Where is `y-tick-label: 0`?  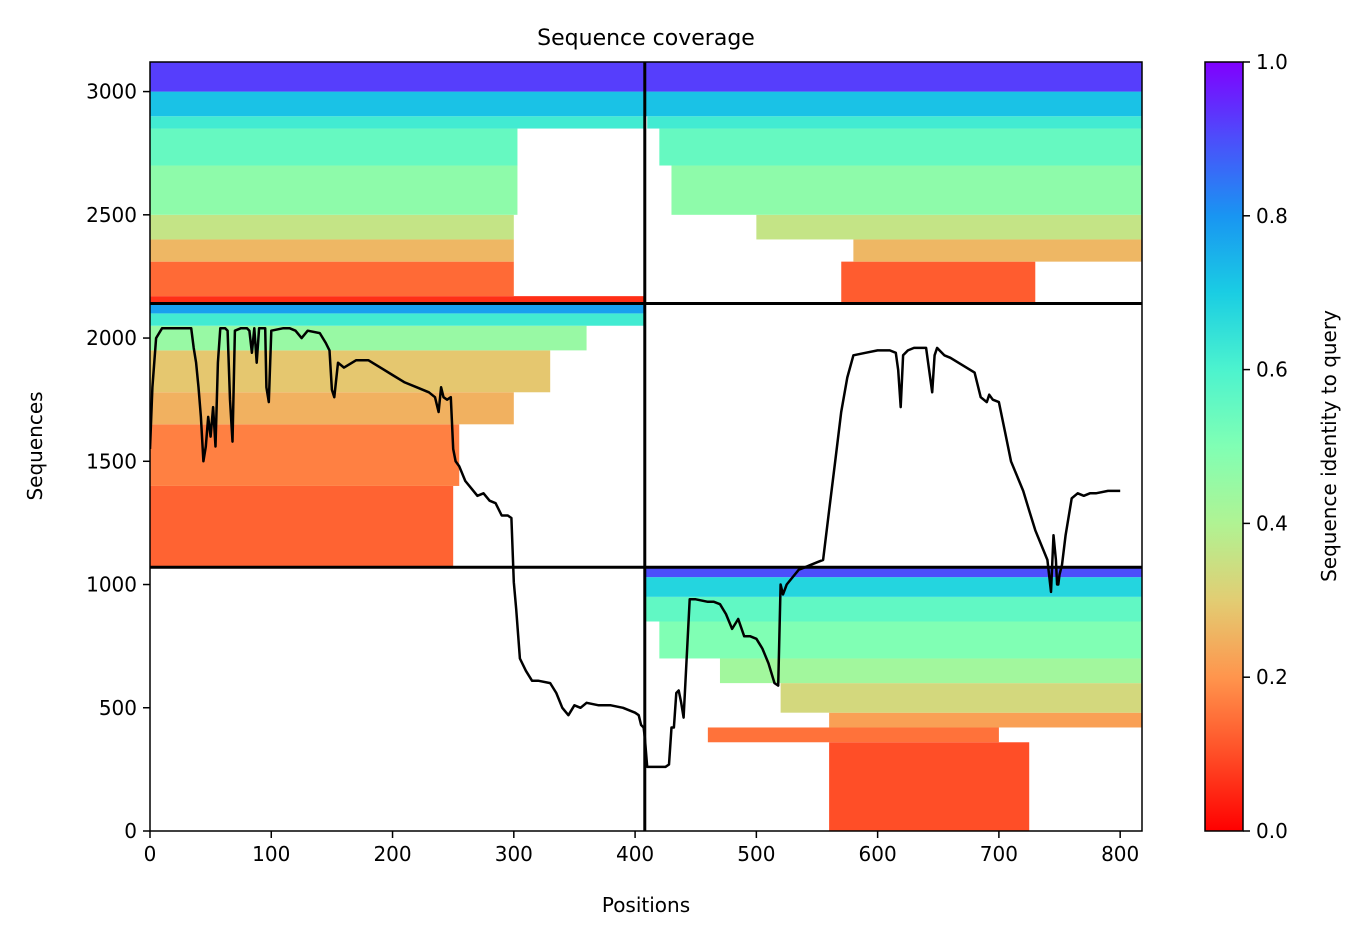
y-tick-label: 0 is located at coordinates (130, 831).